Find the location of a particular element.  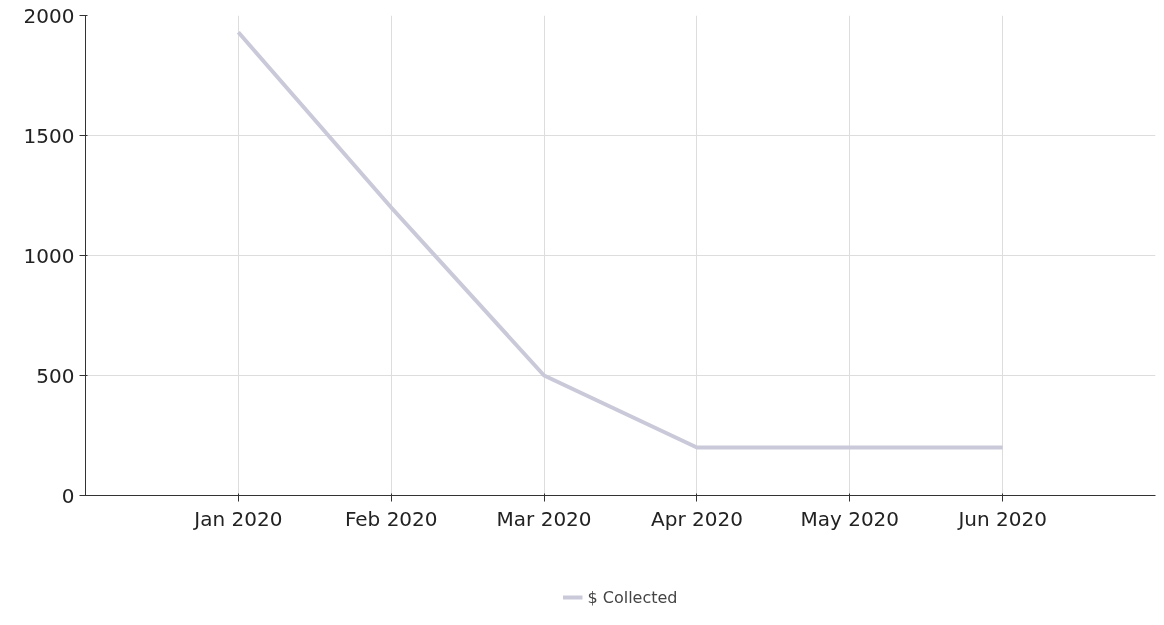

y-tick-label: 0 is located at coordinates (68, 495).